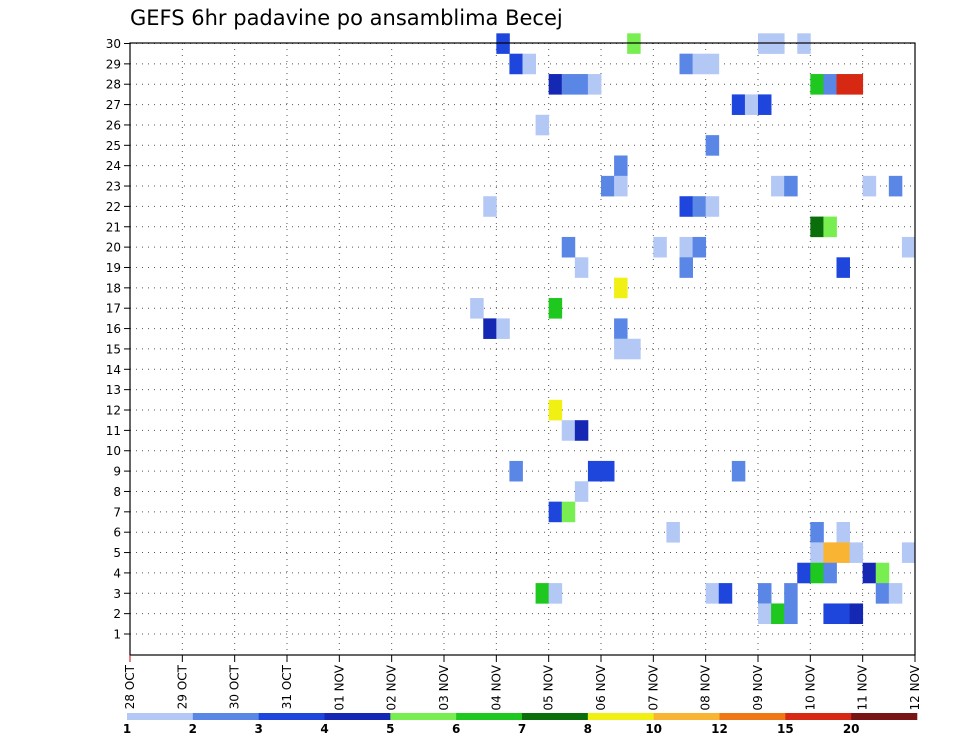  What do you see at coordinates (117, 594) in the screenshot?
I see `y-tick-label: 3` at bounding box center [117, 594].